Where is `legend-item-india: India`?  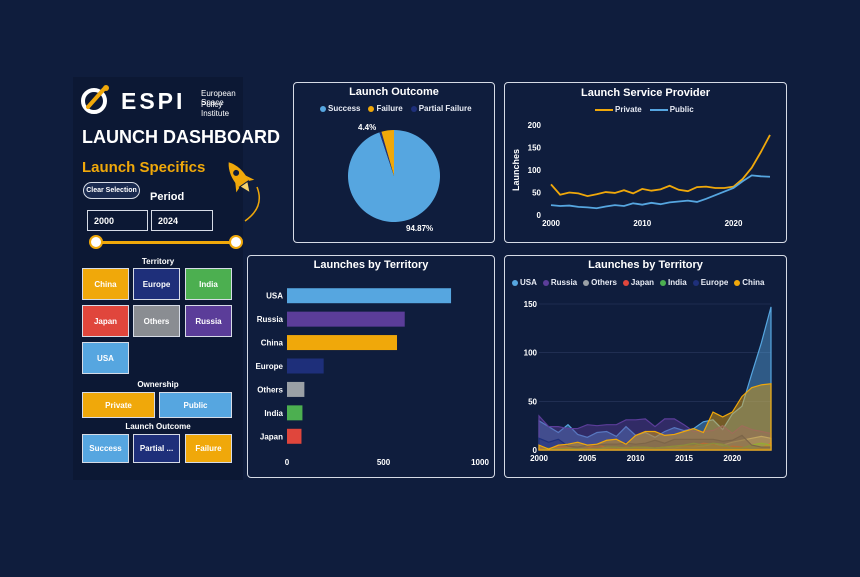
legend-item-india: India is located at coordinates (673, 282).